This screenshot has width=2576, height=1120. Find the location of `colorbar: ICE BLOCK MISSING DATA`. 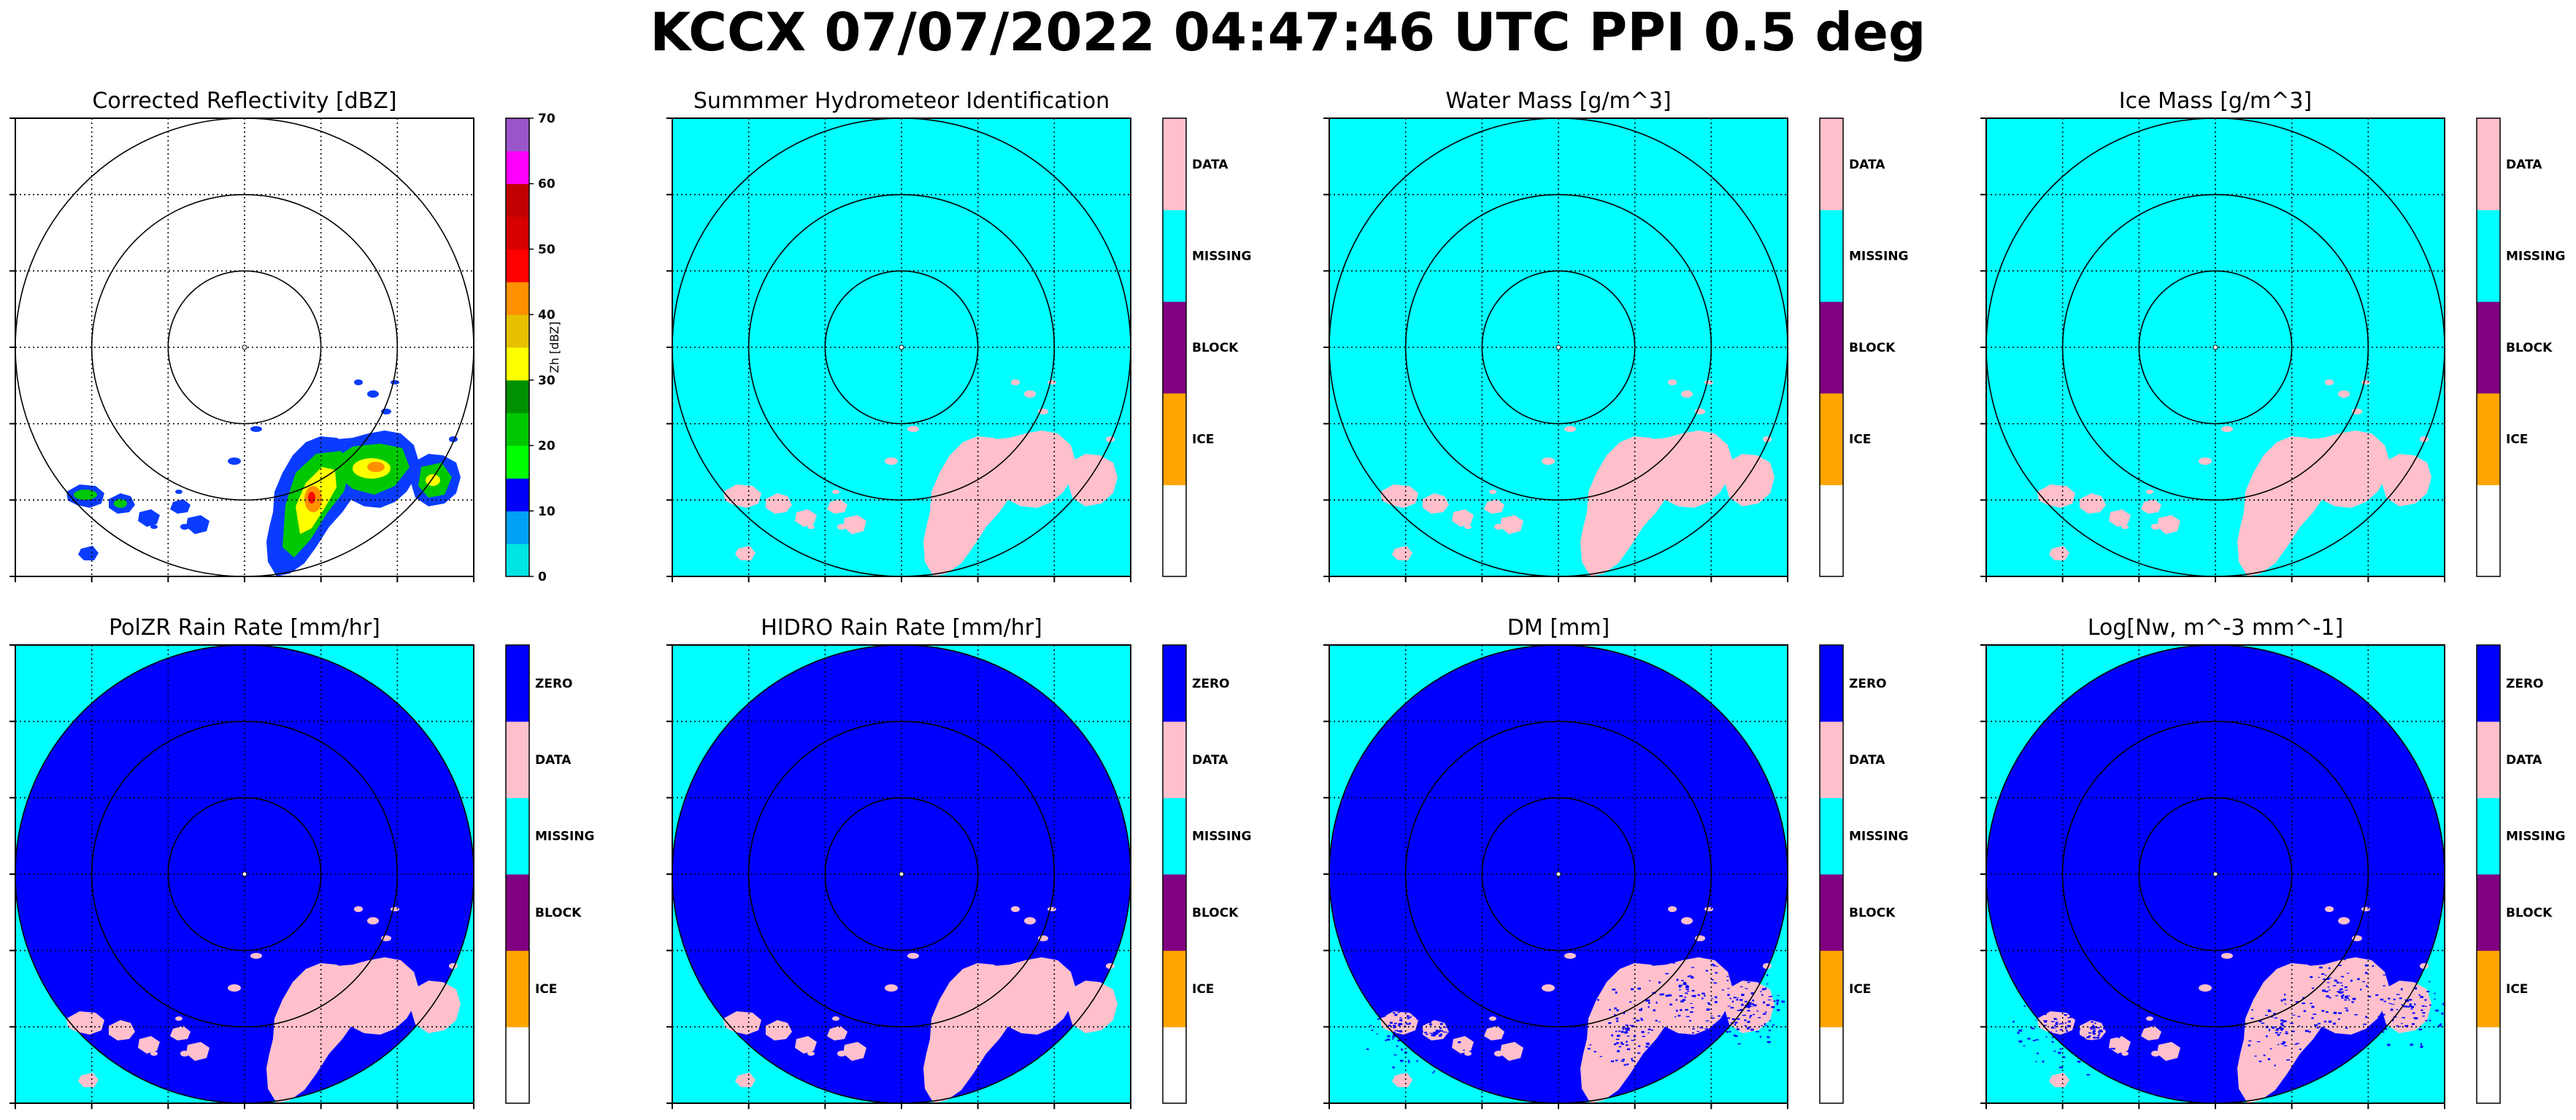

colorbar: ICE BLOCK MISSING DATA is located at coordinates (1863, 347).